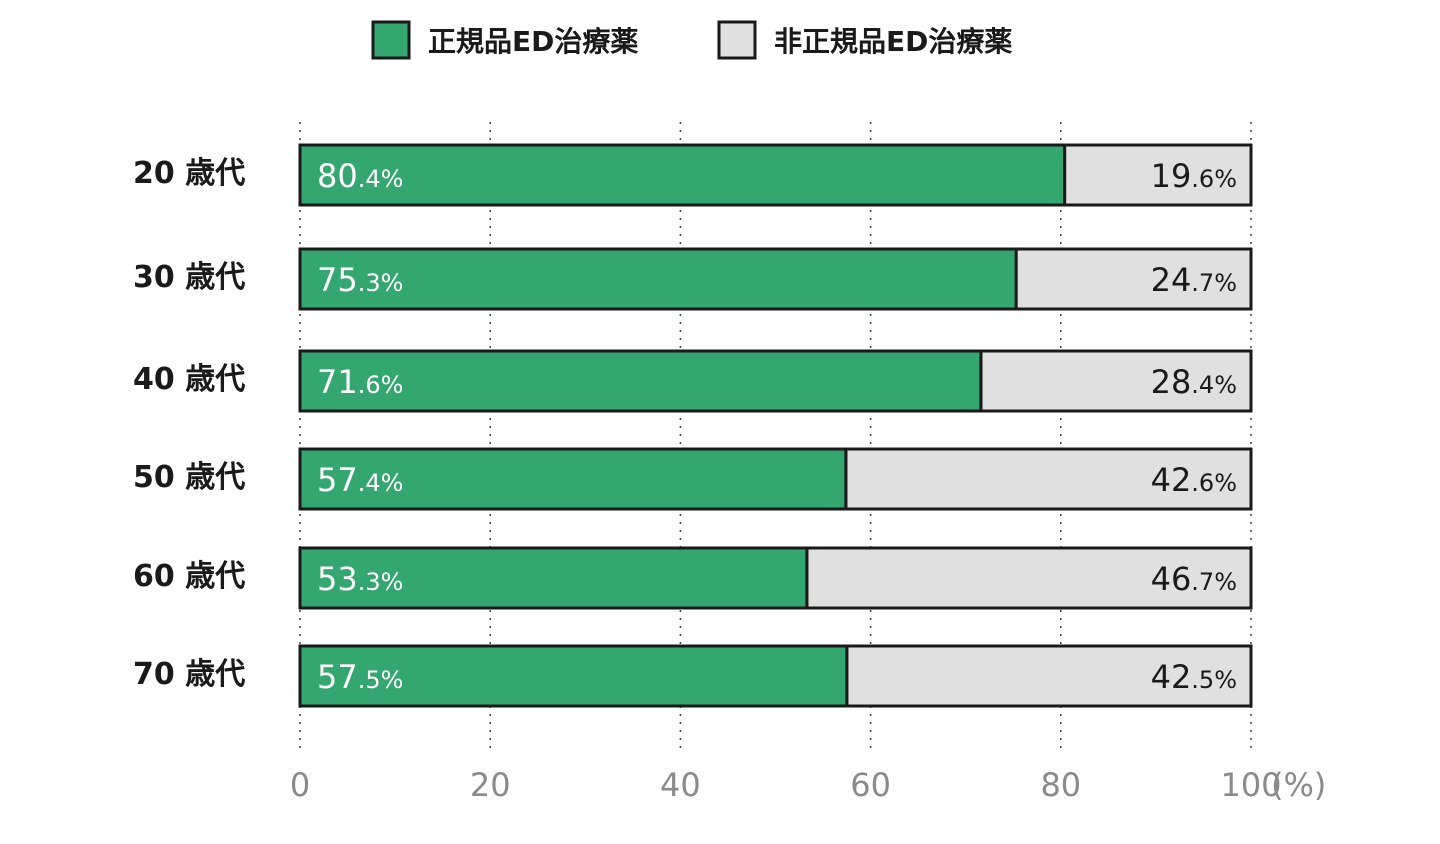 The width and height of the screenshot is (1440, 844). What do you see at coordinates (189, 477) in the screenshot?
I see `category-label: 50 歳代` at bounding box center [189, 477].